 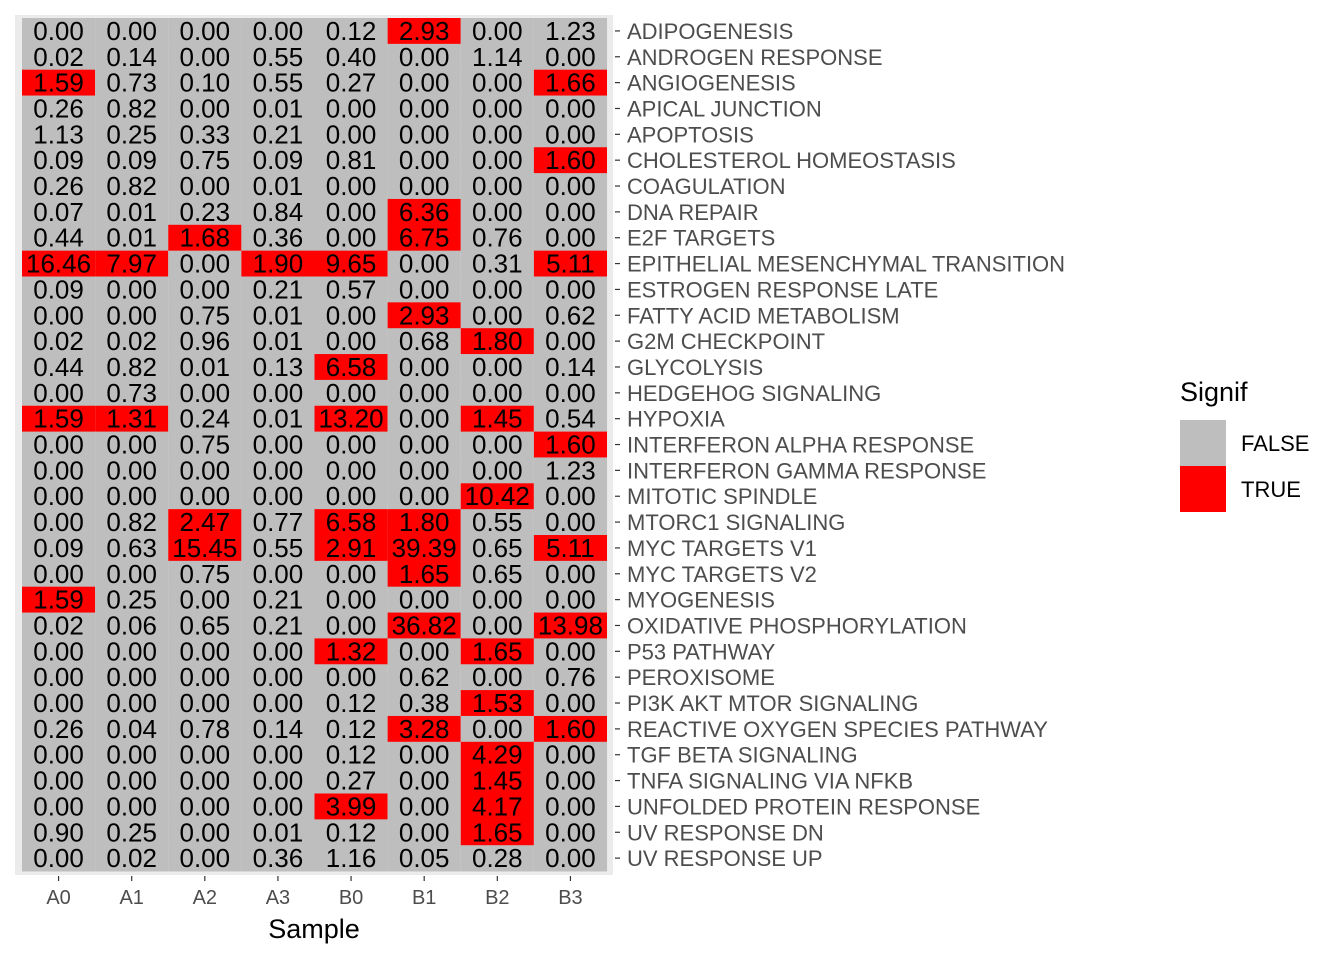 I want to click on cell-value-label: 4.29, so click(x=497, y=755).